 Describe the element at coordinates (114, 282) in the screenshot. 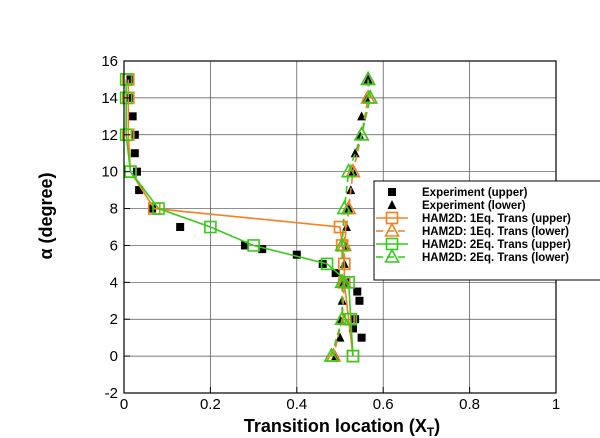

I see `y-tick-label: 4` at that location.